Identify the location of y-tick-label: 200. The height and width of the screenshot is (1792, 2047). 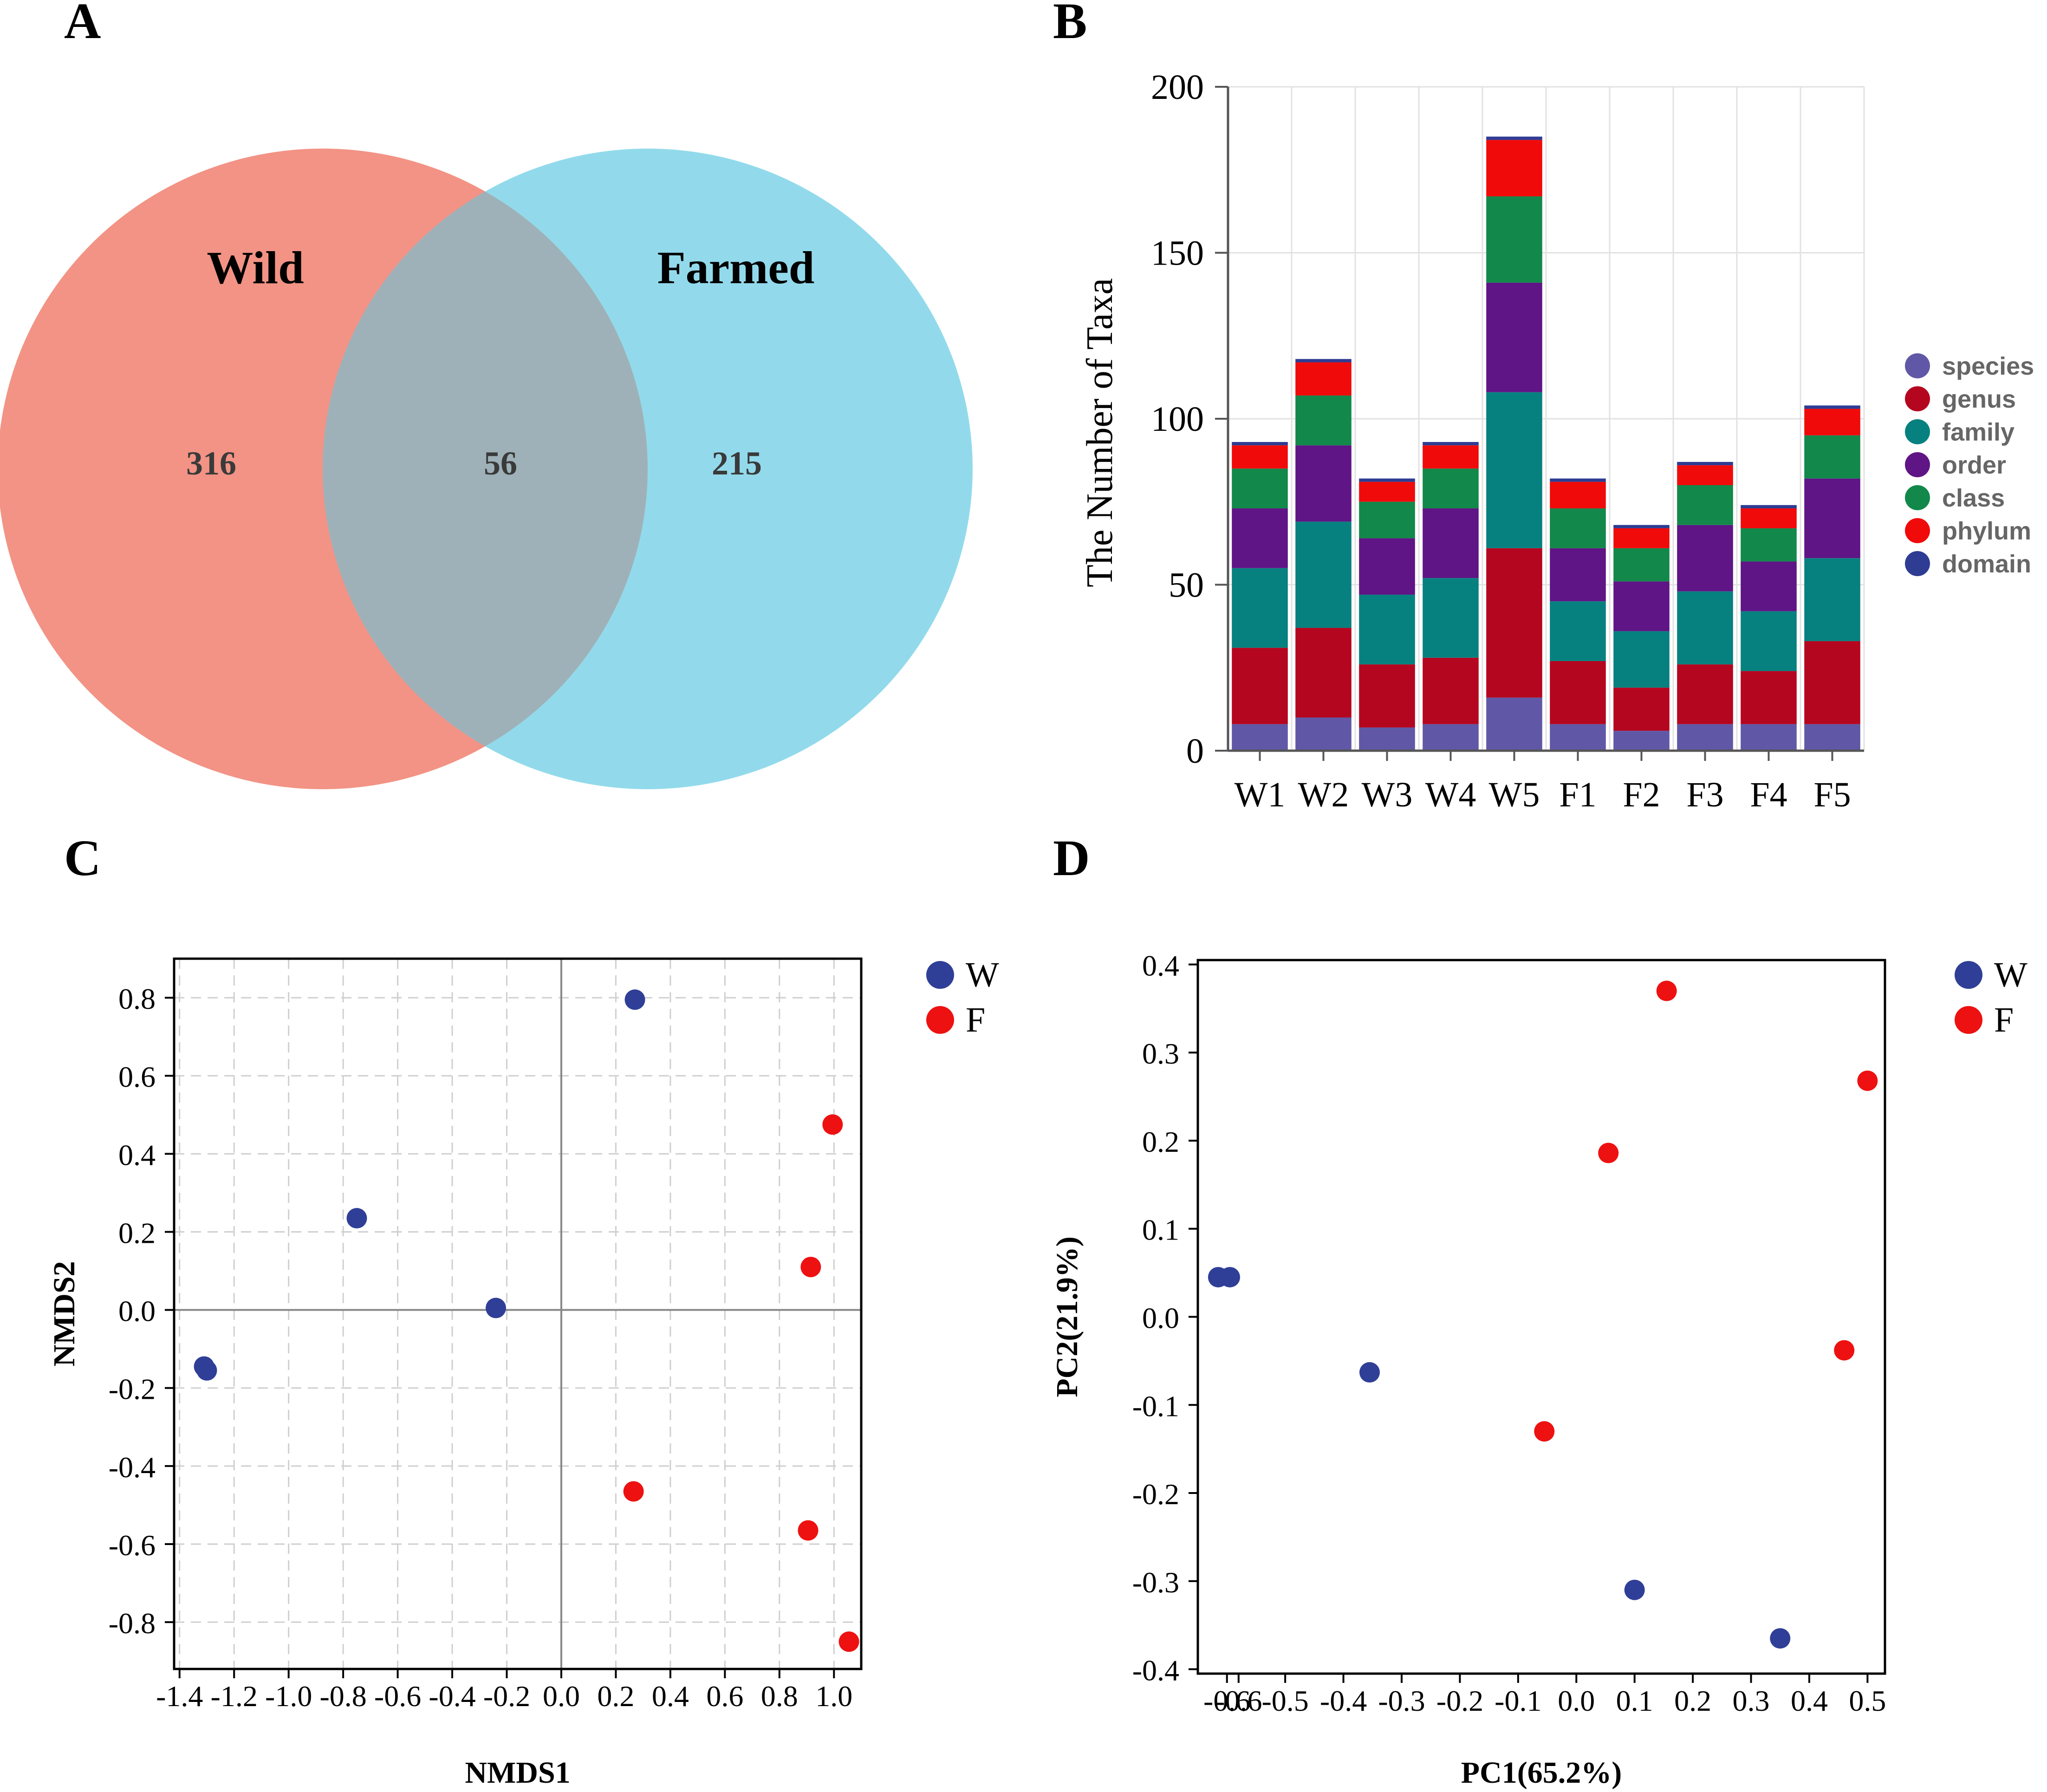
(1177, 87).